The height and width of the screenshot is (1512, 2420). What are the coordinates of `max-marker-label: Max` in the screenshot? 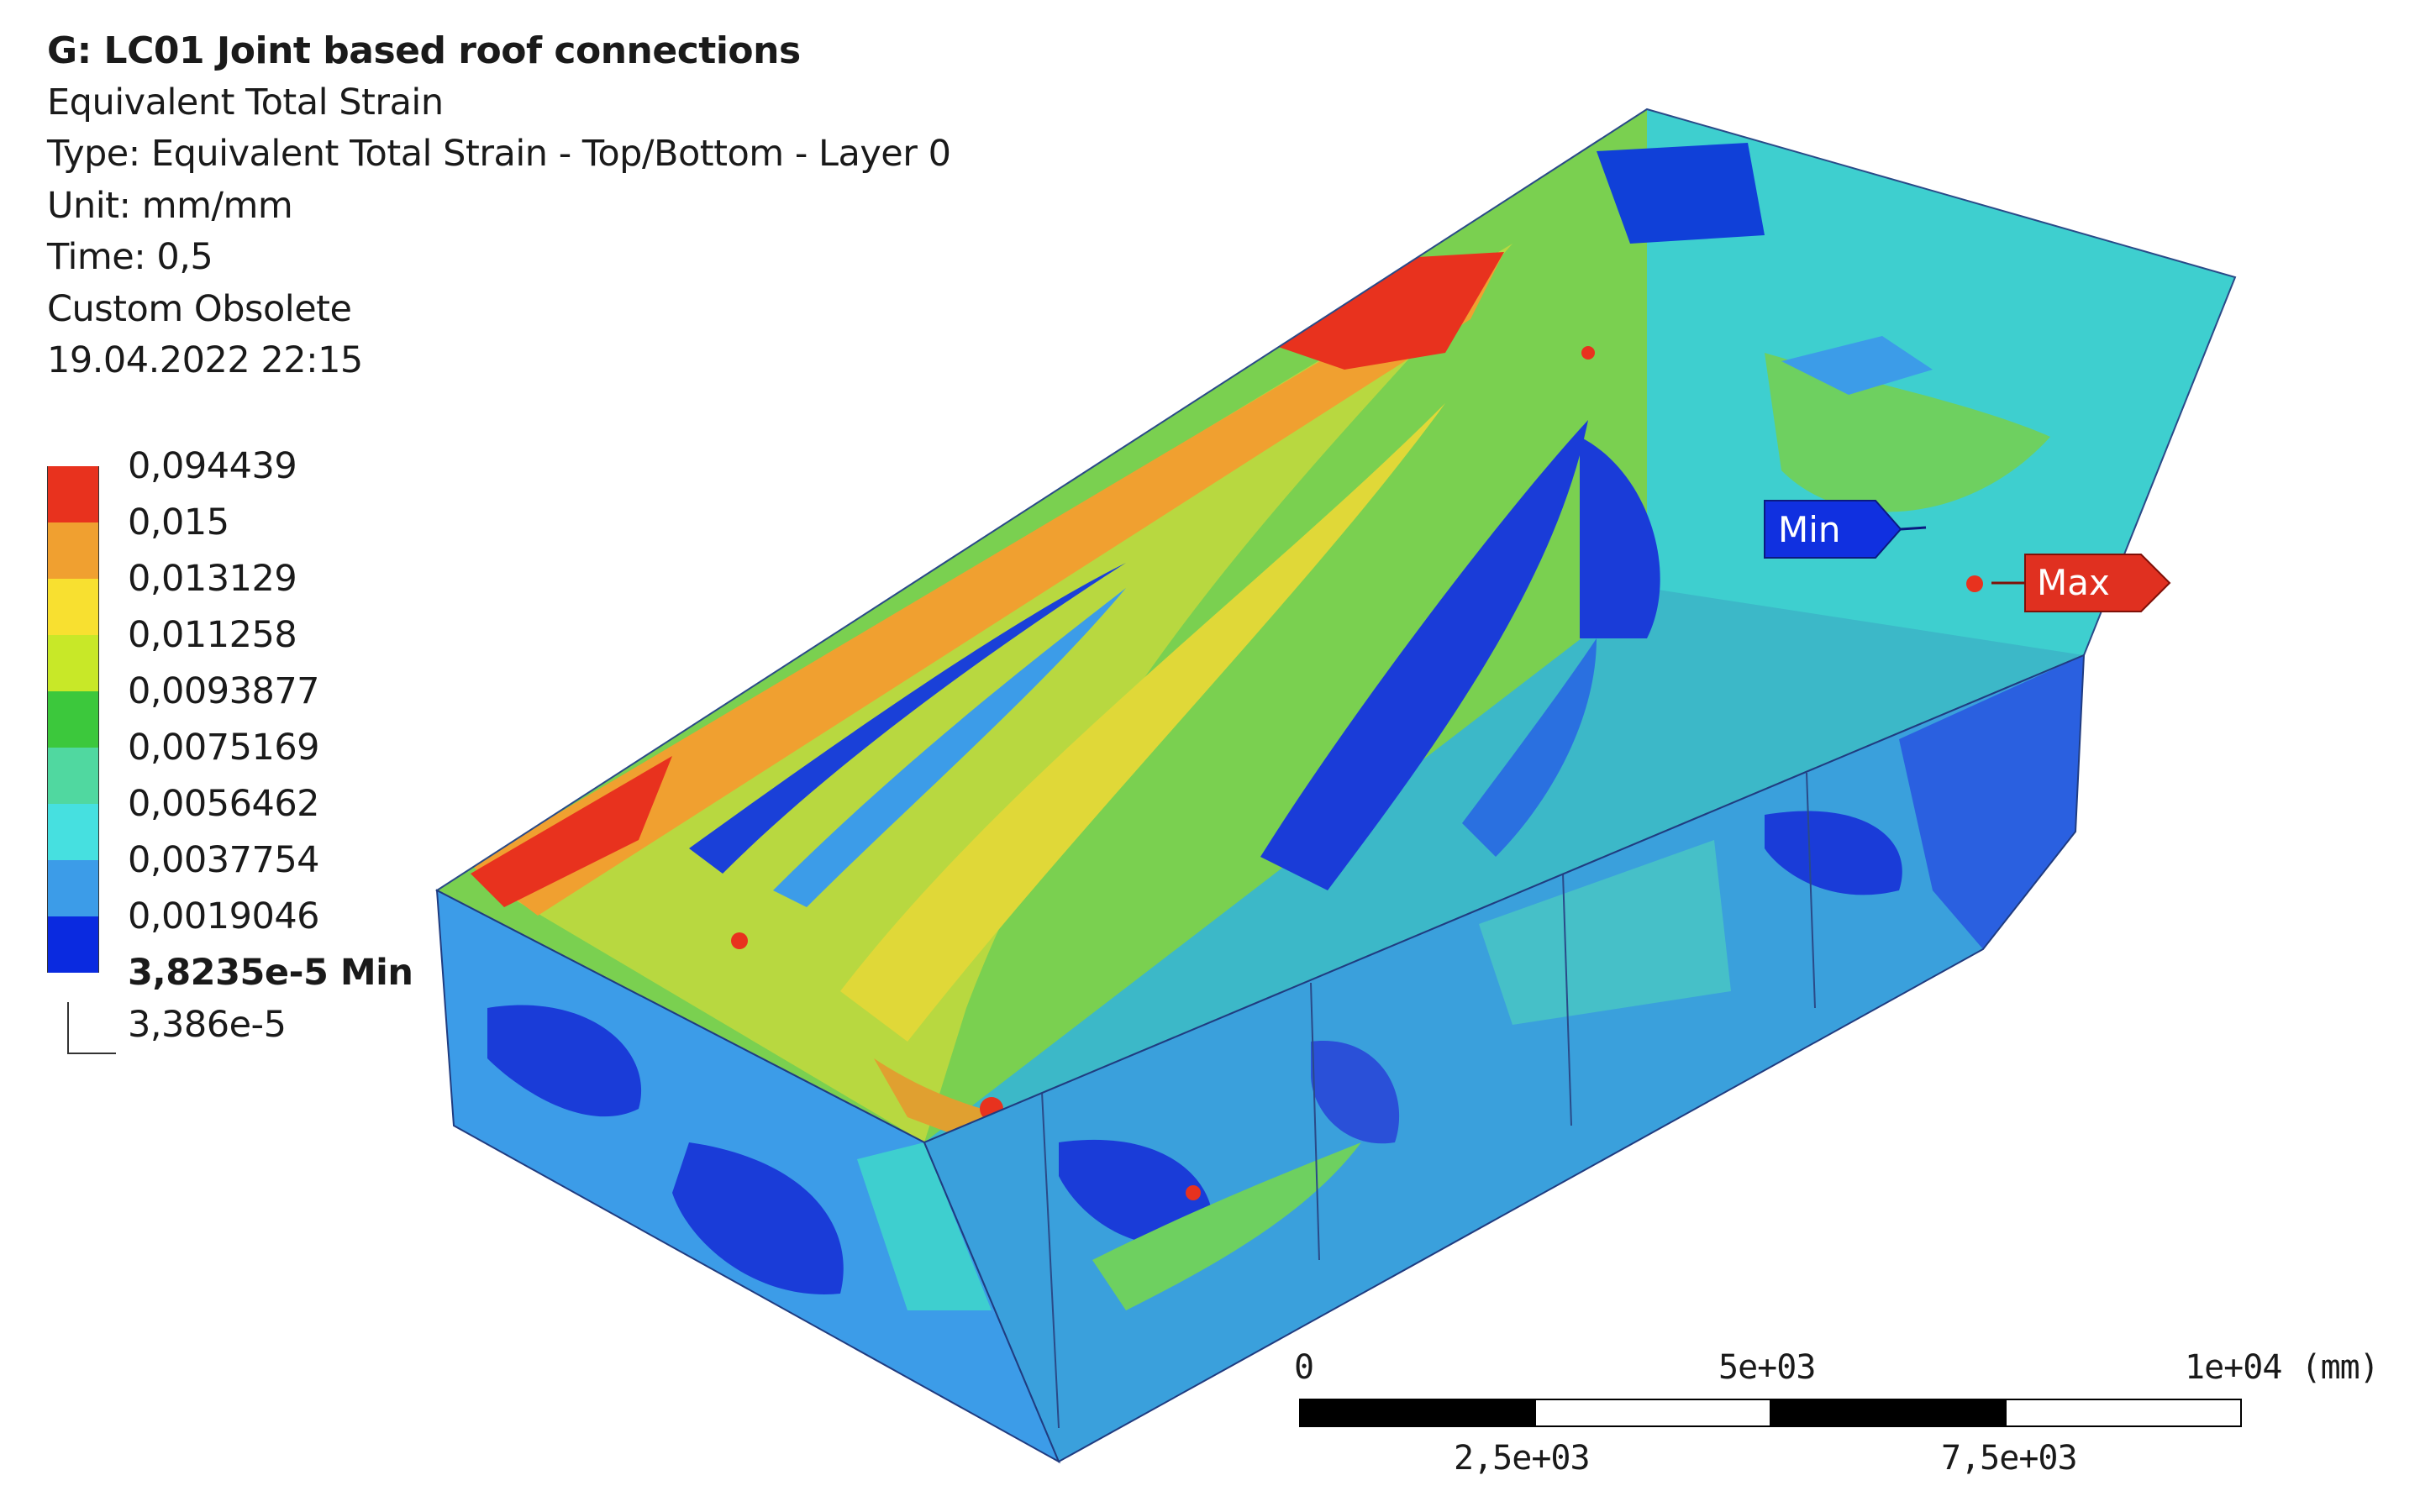 It's located at (2073, 582).